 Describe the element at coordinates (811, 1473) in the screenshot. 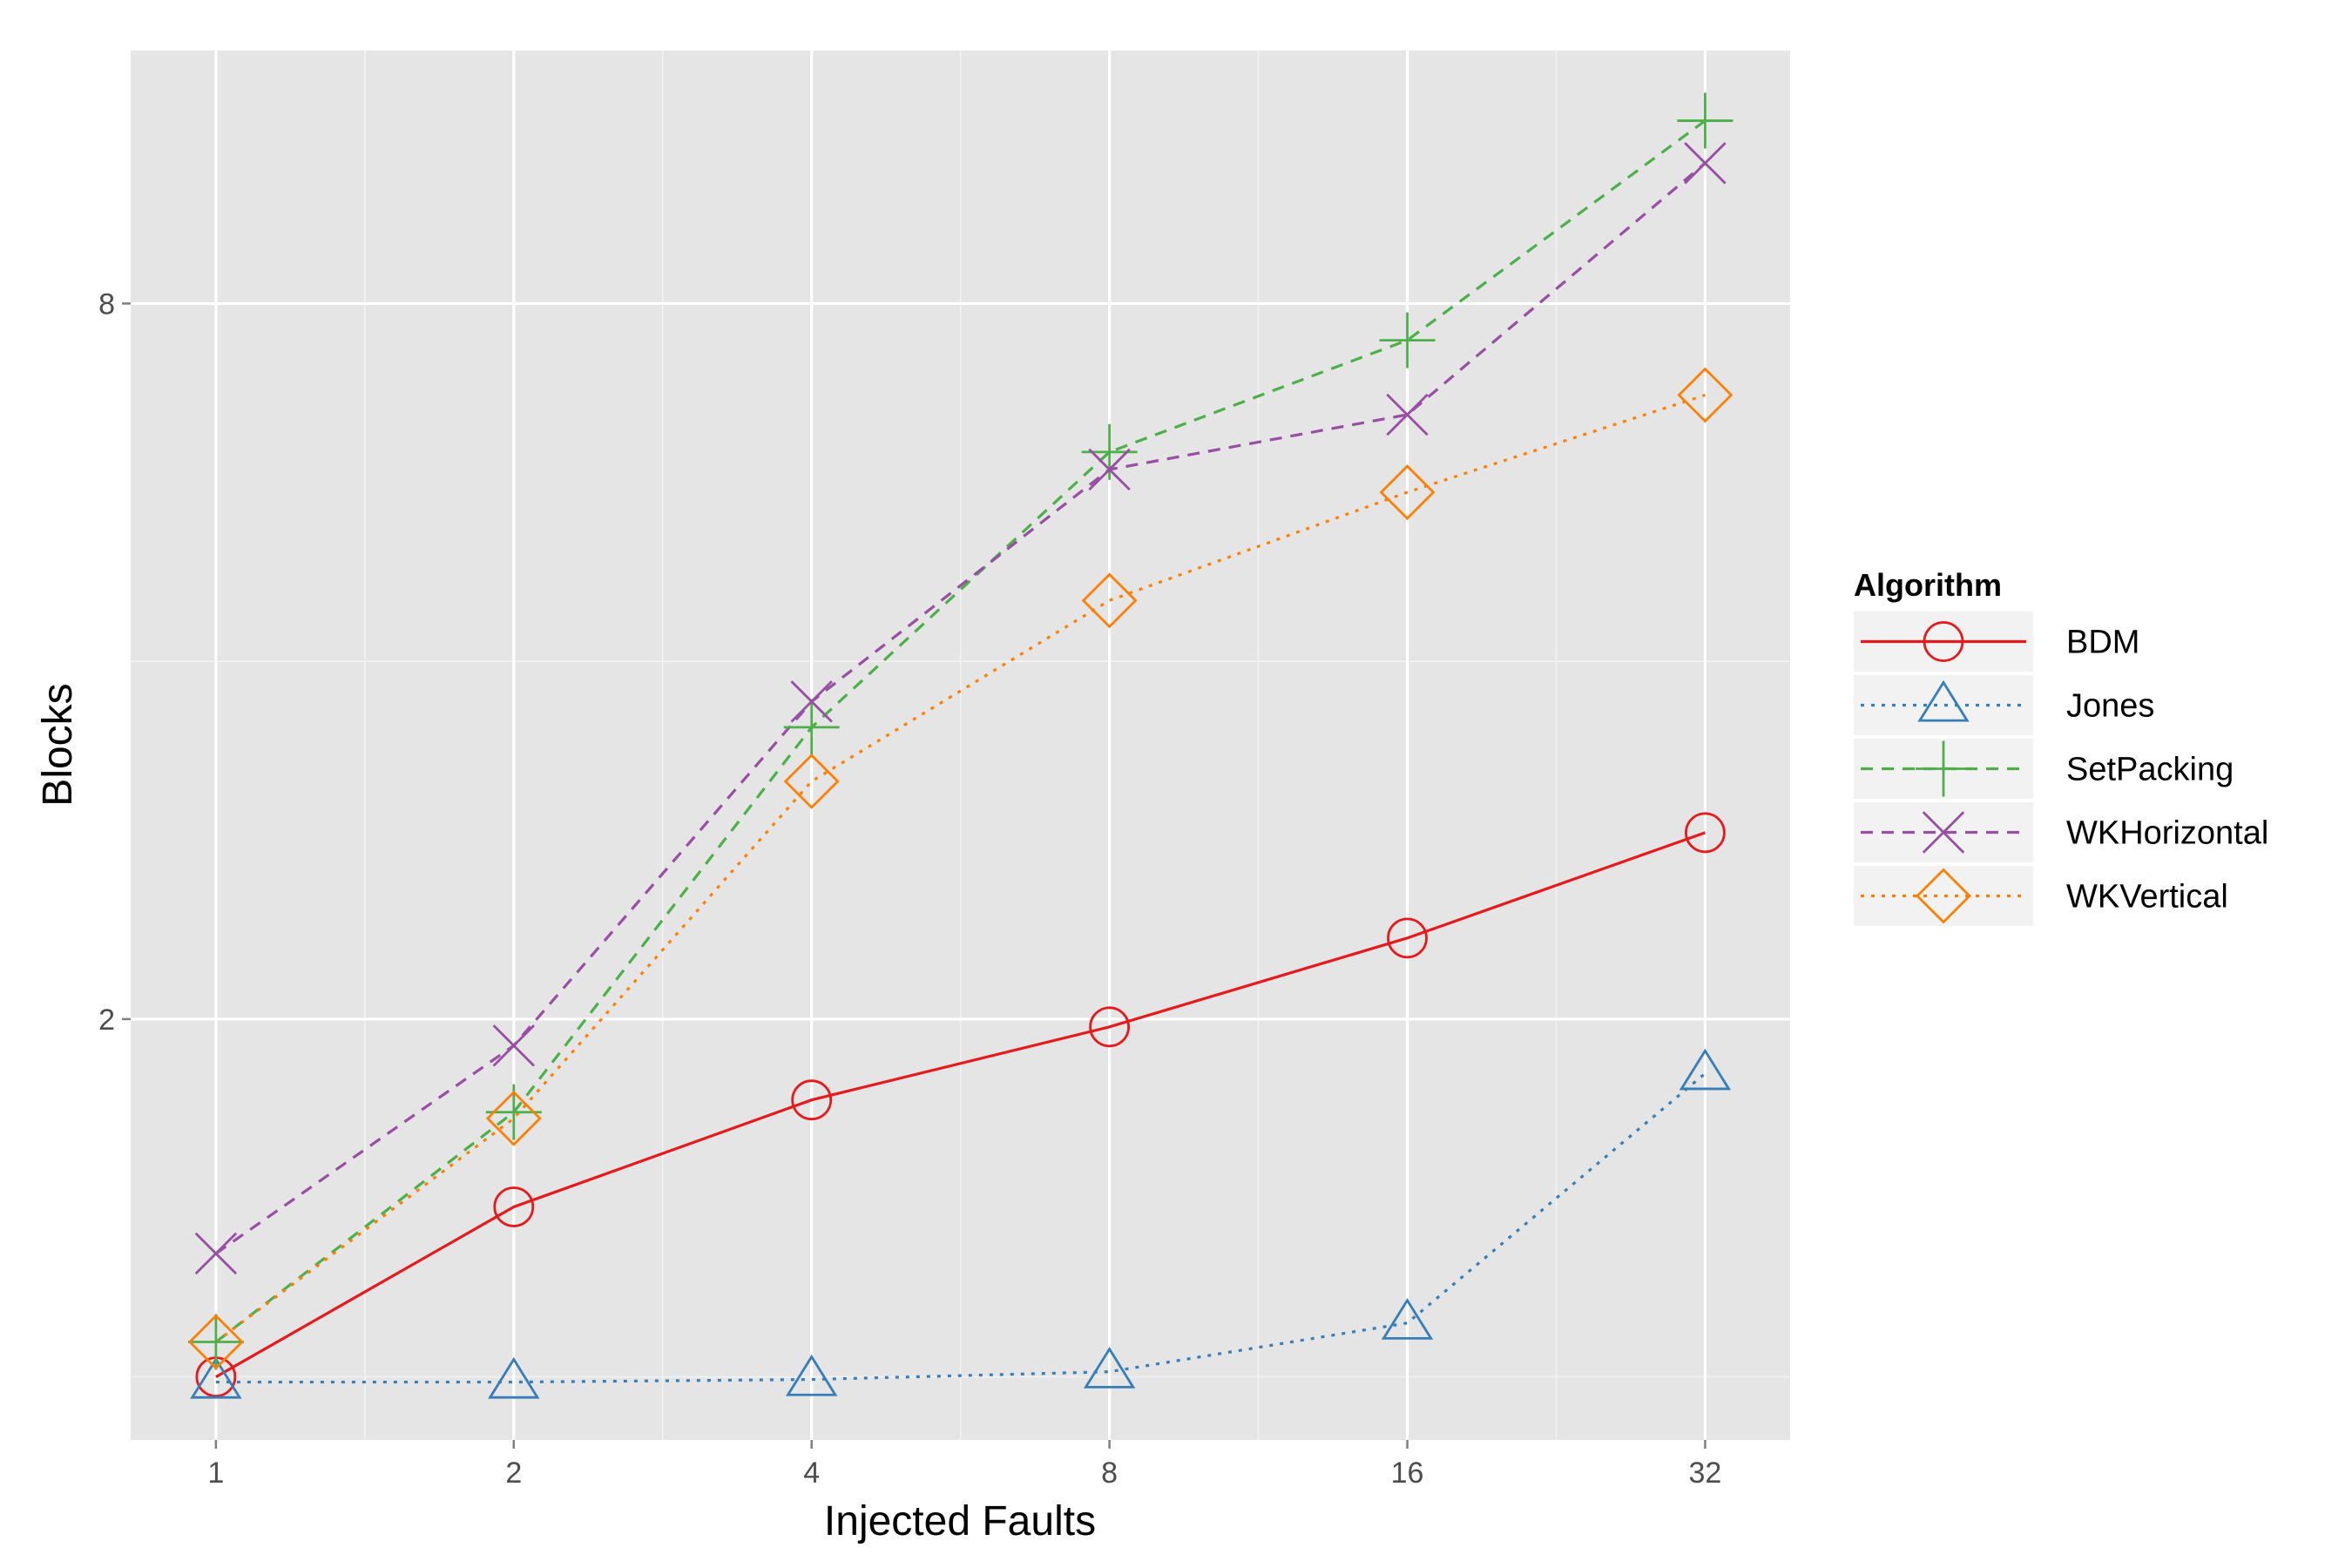

I see `x-tick-label: 4` at that location.